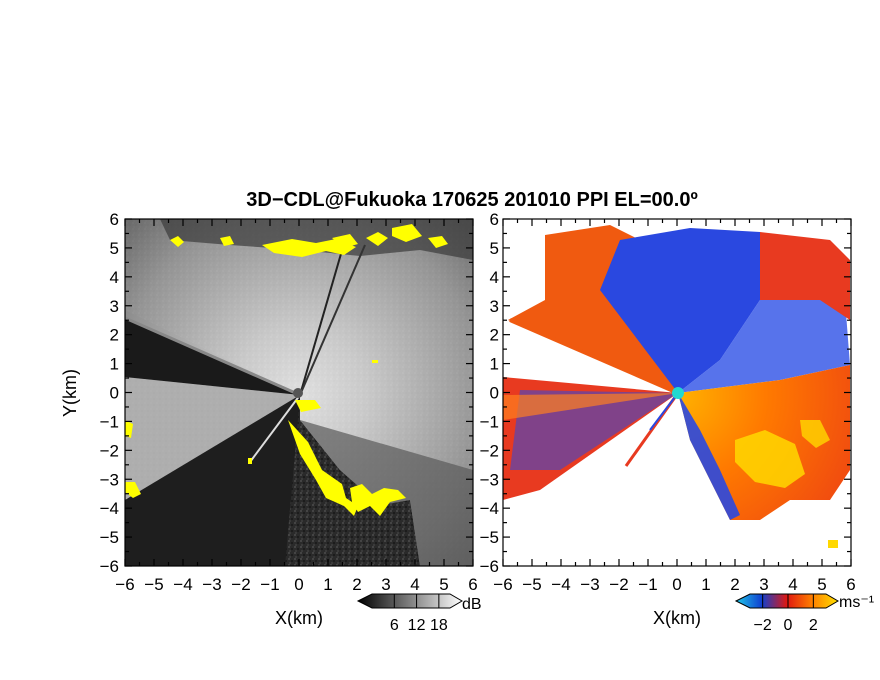  I want to click on snr-x-tick-label: −4, so click(182, 584).